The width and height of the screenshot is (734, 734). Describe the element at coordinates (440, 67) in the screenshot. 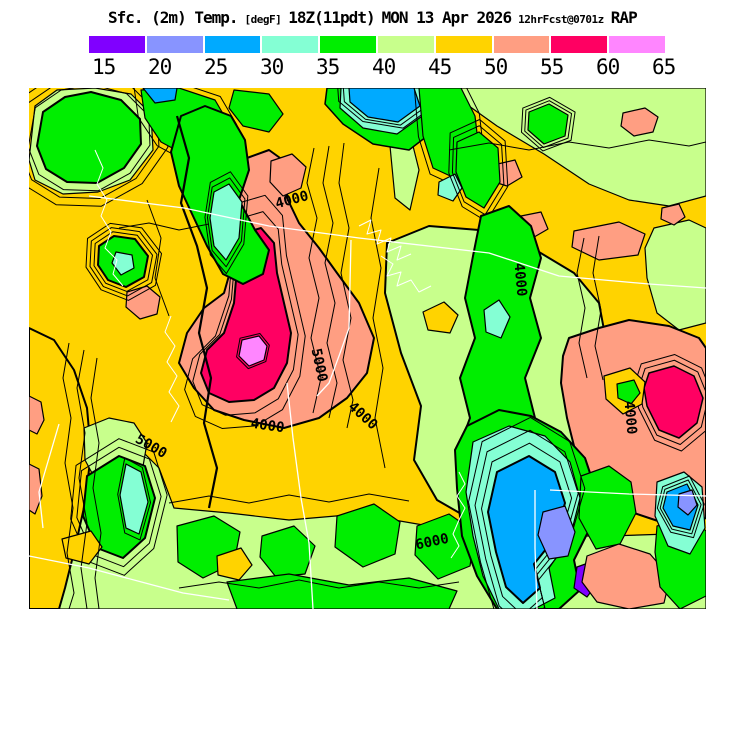

I see `colorbar-tick-label: 45` at that location.